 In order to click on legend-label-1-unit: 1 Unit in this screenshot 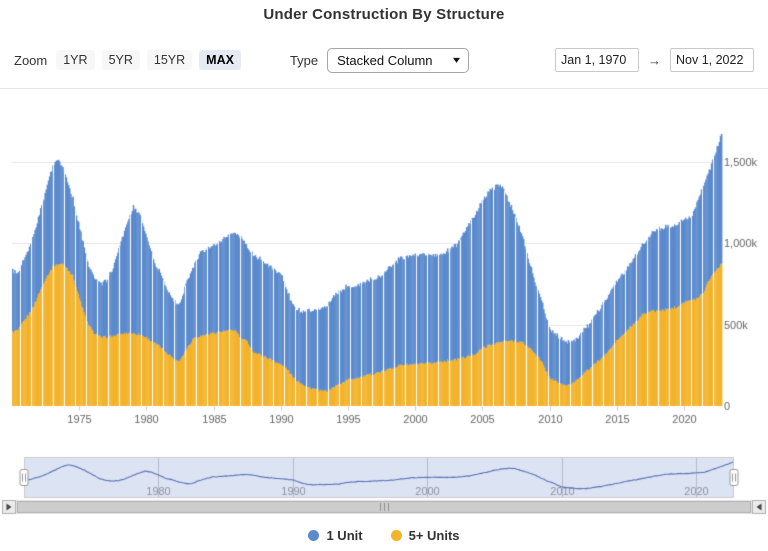, I will do `click(344, 535)`.